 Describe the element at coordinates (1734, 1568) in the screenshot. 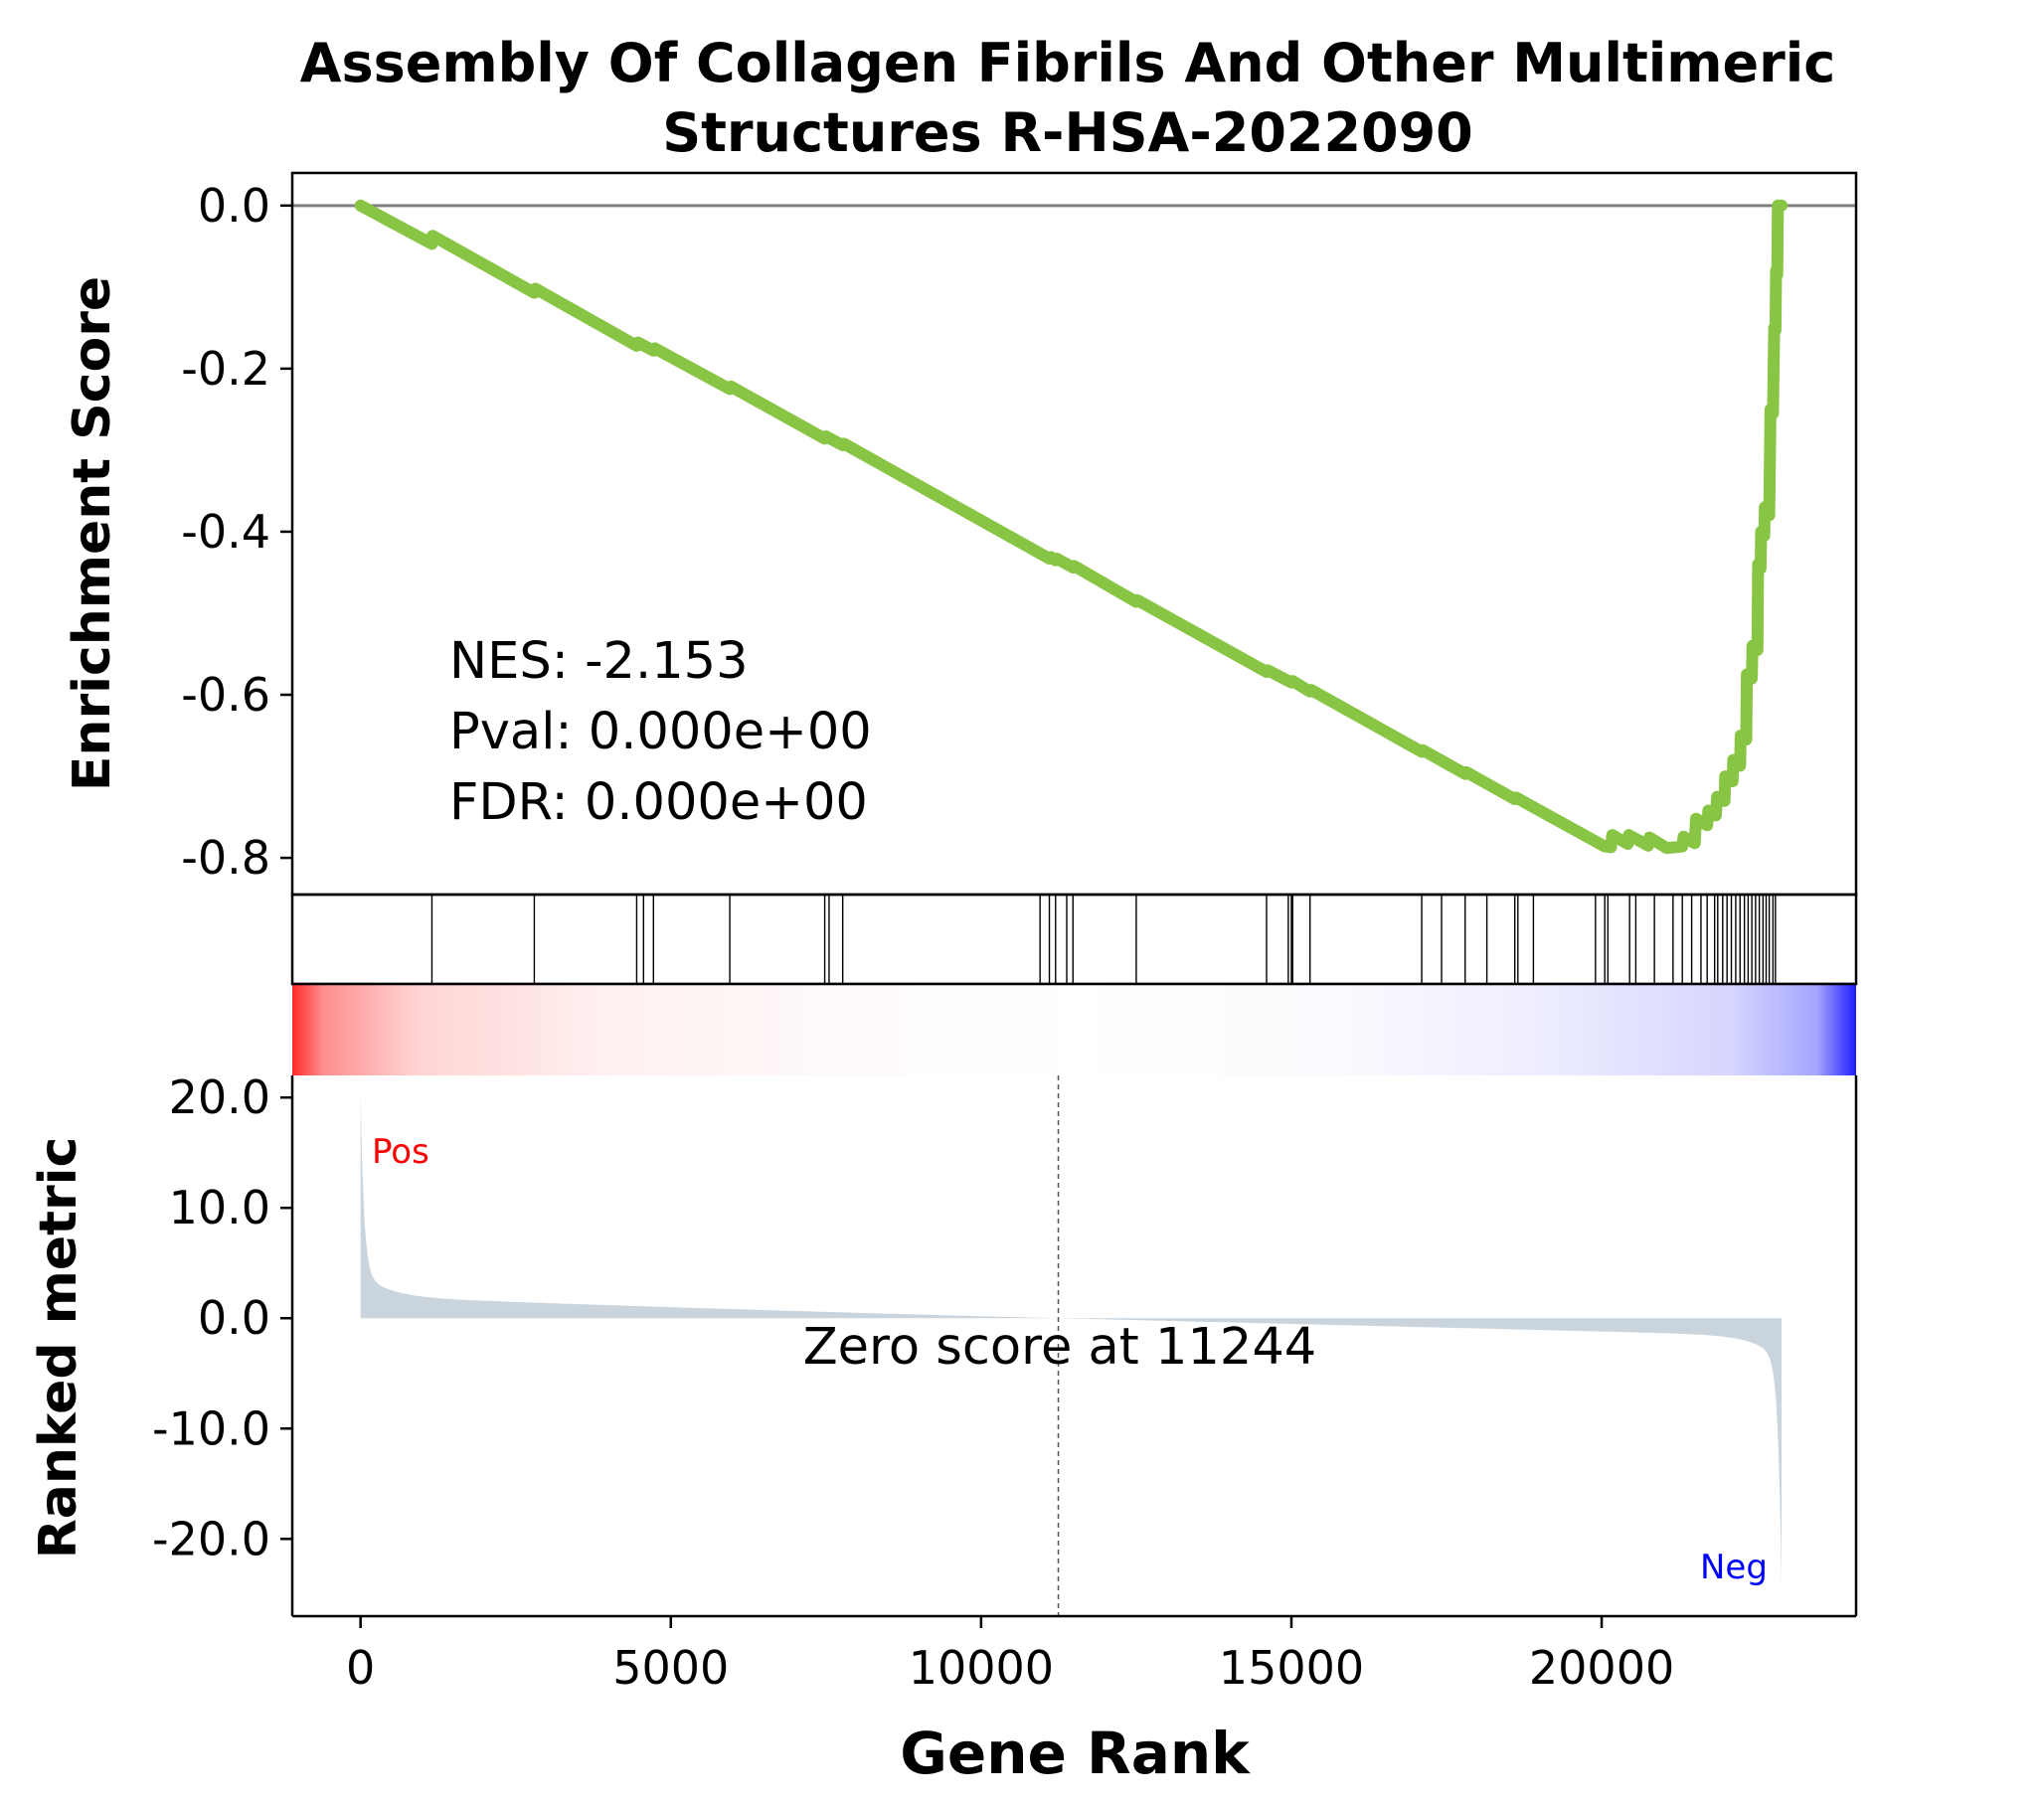

I see `neg-label: Neg` at that location.